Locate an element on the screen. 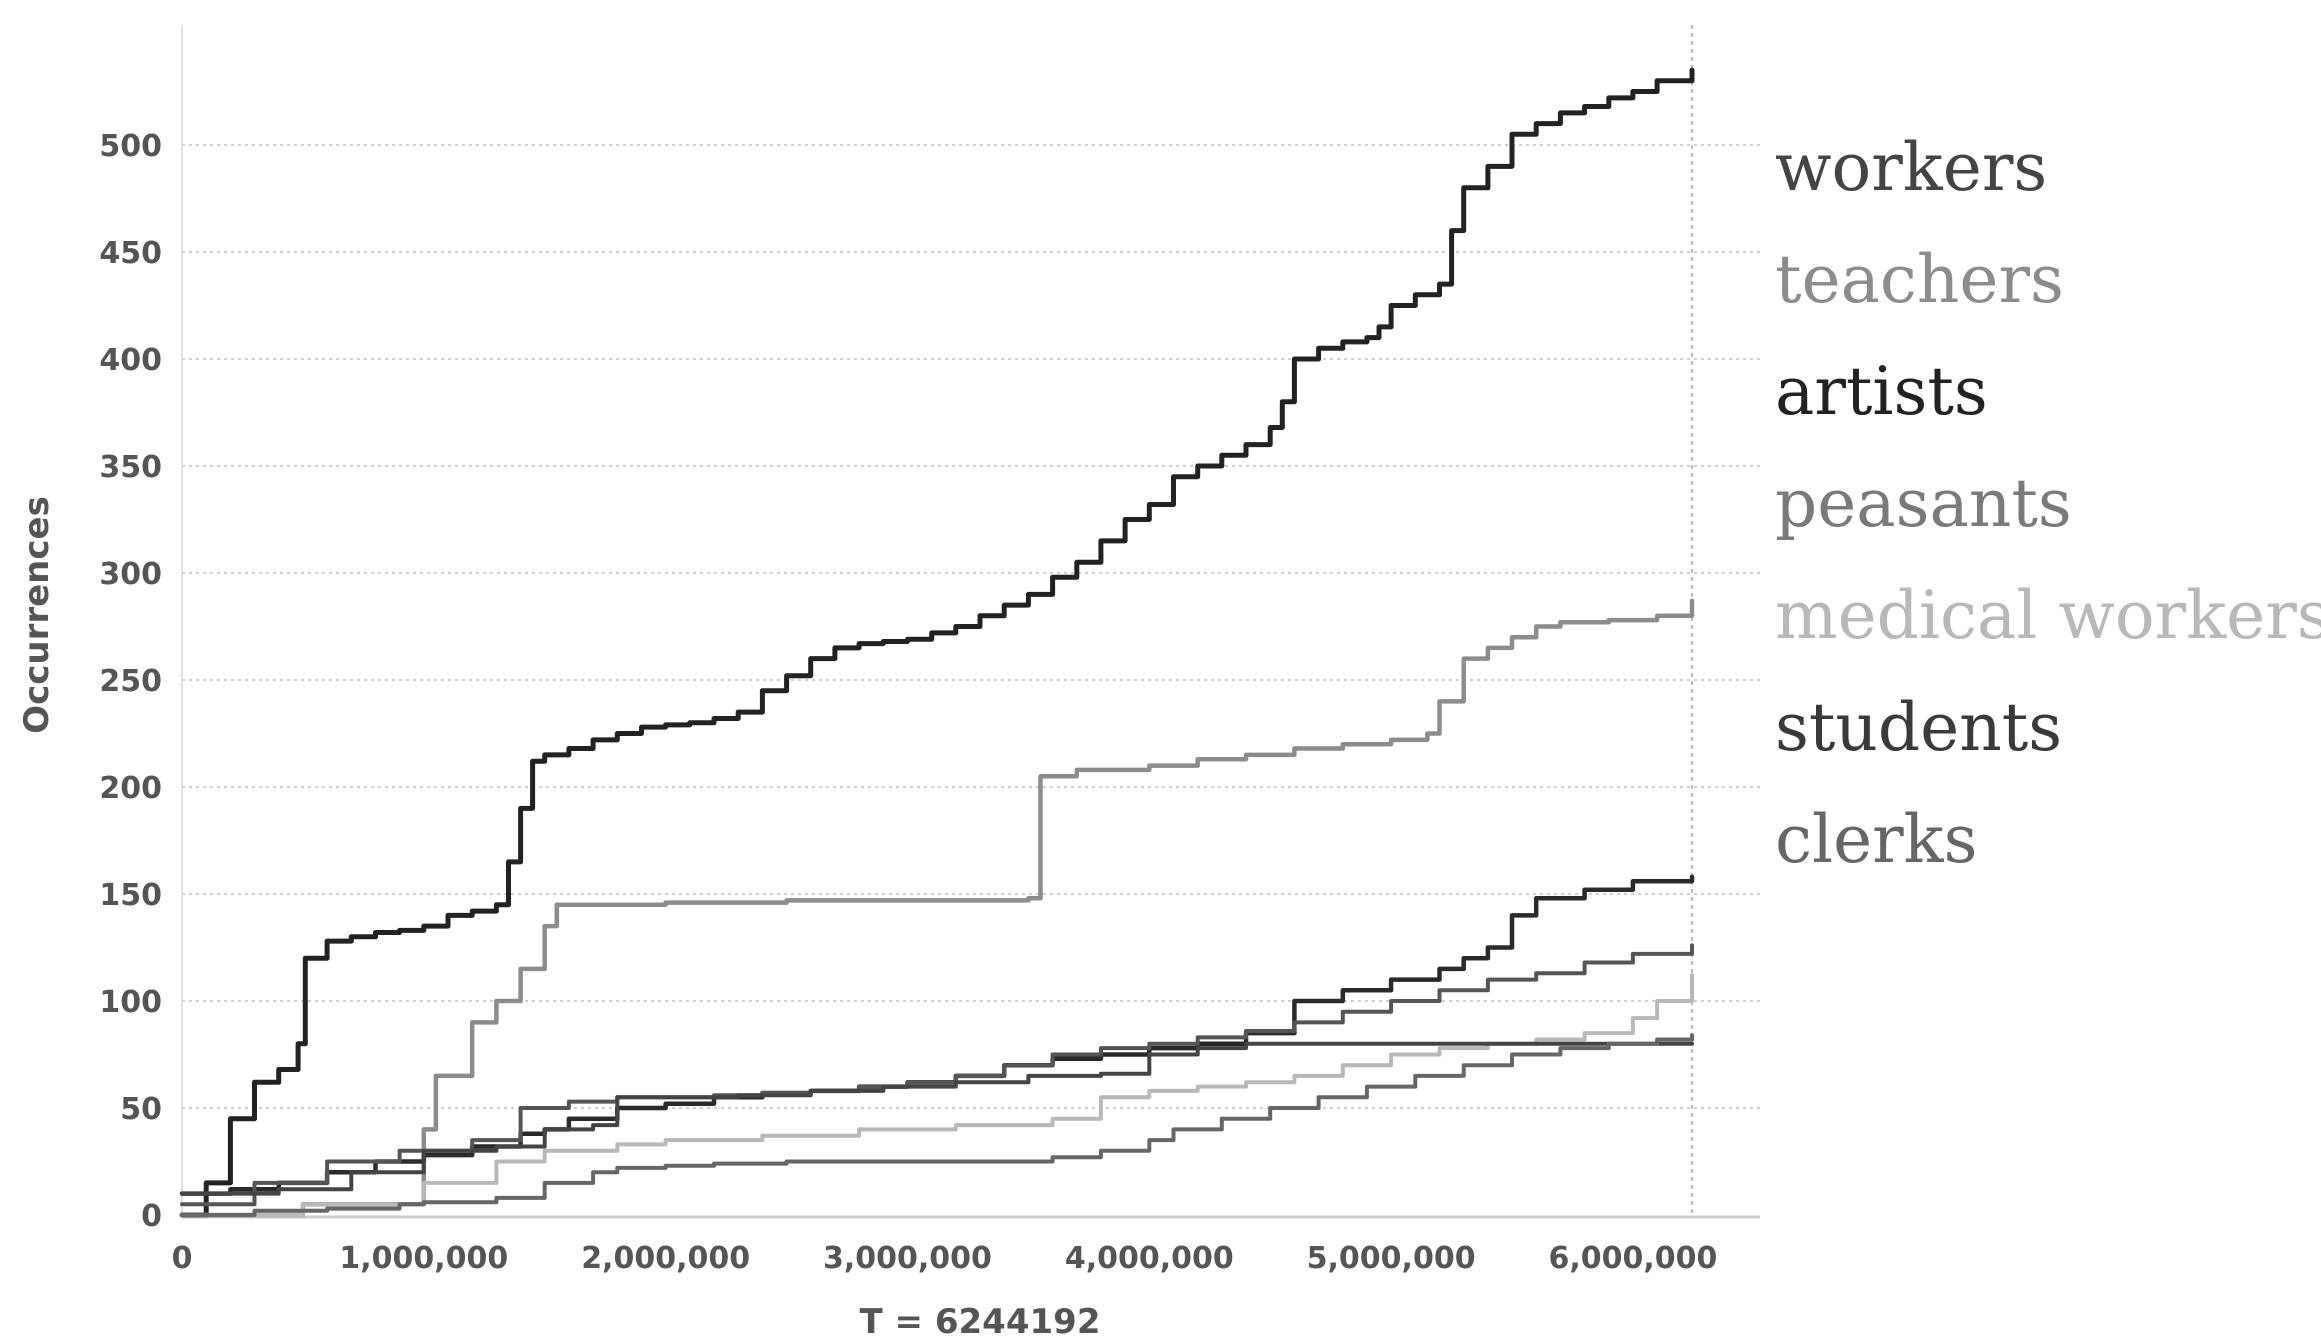  x-axis-title: T = 6244192 is located at coordinates (980, 1321).